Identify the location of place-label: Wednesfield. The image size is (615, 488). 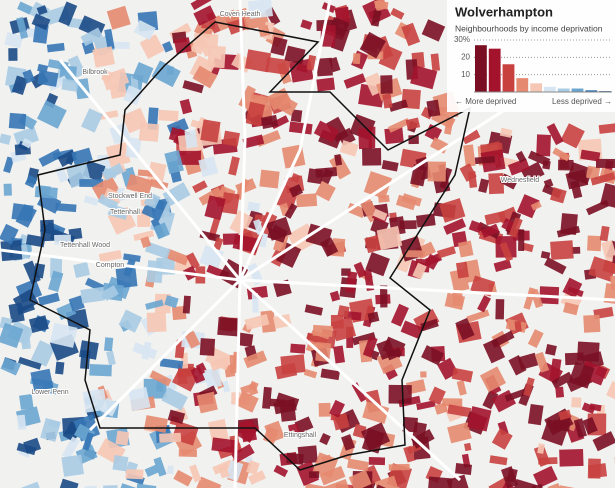
(520, 180).